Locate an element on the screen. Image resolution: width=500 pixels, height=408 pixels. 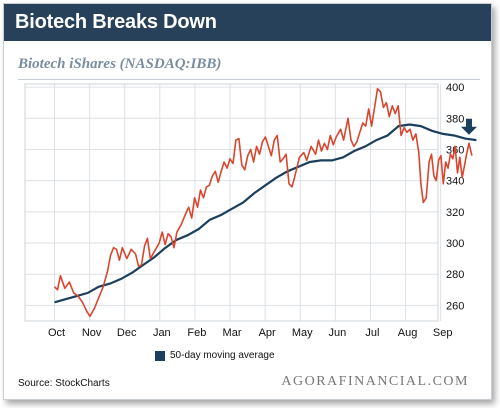
chart-subtitle: Biotech iShares (NASDAQ:IBB) is located at coordinates (120, 64).